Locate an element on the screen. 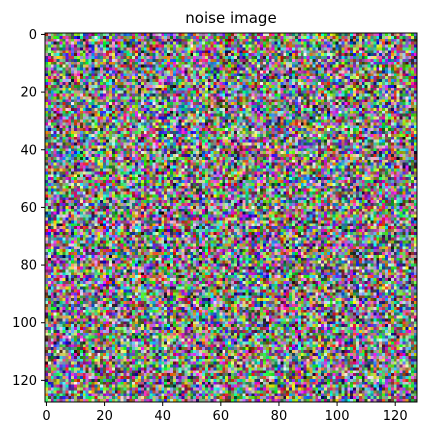 This screenshot has height=435, width=425. y-tick-label: 40 is located at coordinates (28, 150).